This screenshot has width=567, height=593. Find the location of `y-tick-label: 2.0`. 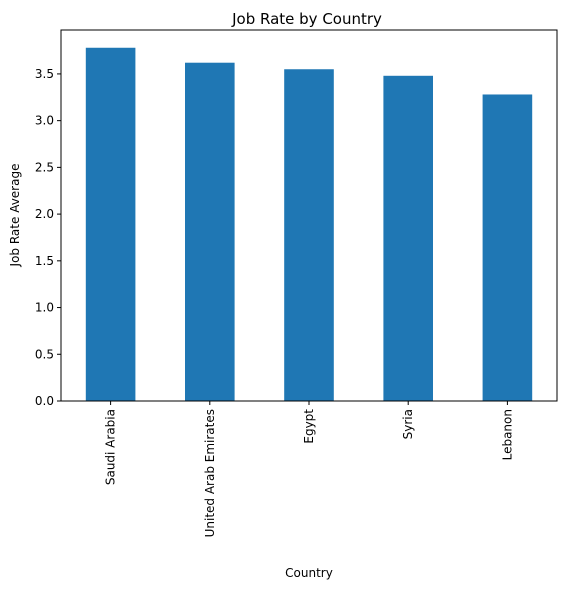

y-tick-label: 2.0 is located at coordinates (44, 214).